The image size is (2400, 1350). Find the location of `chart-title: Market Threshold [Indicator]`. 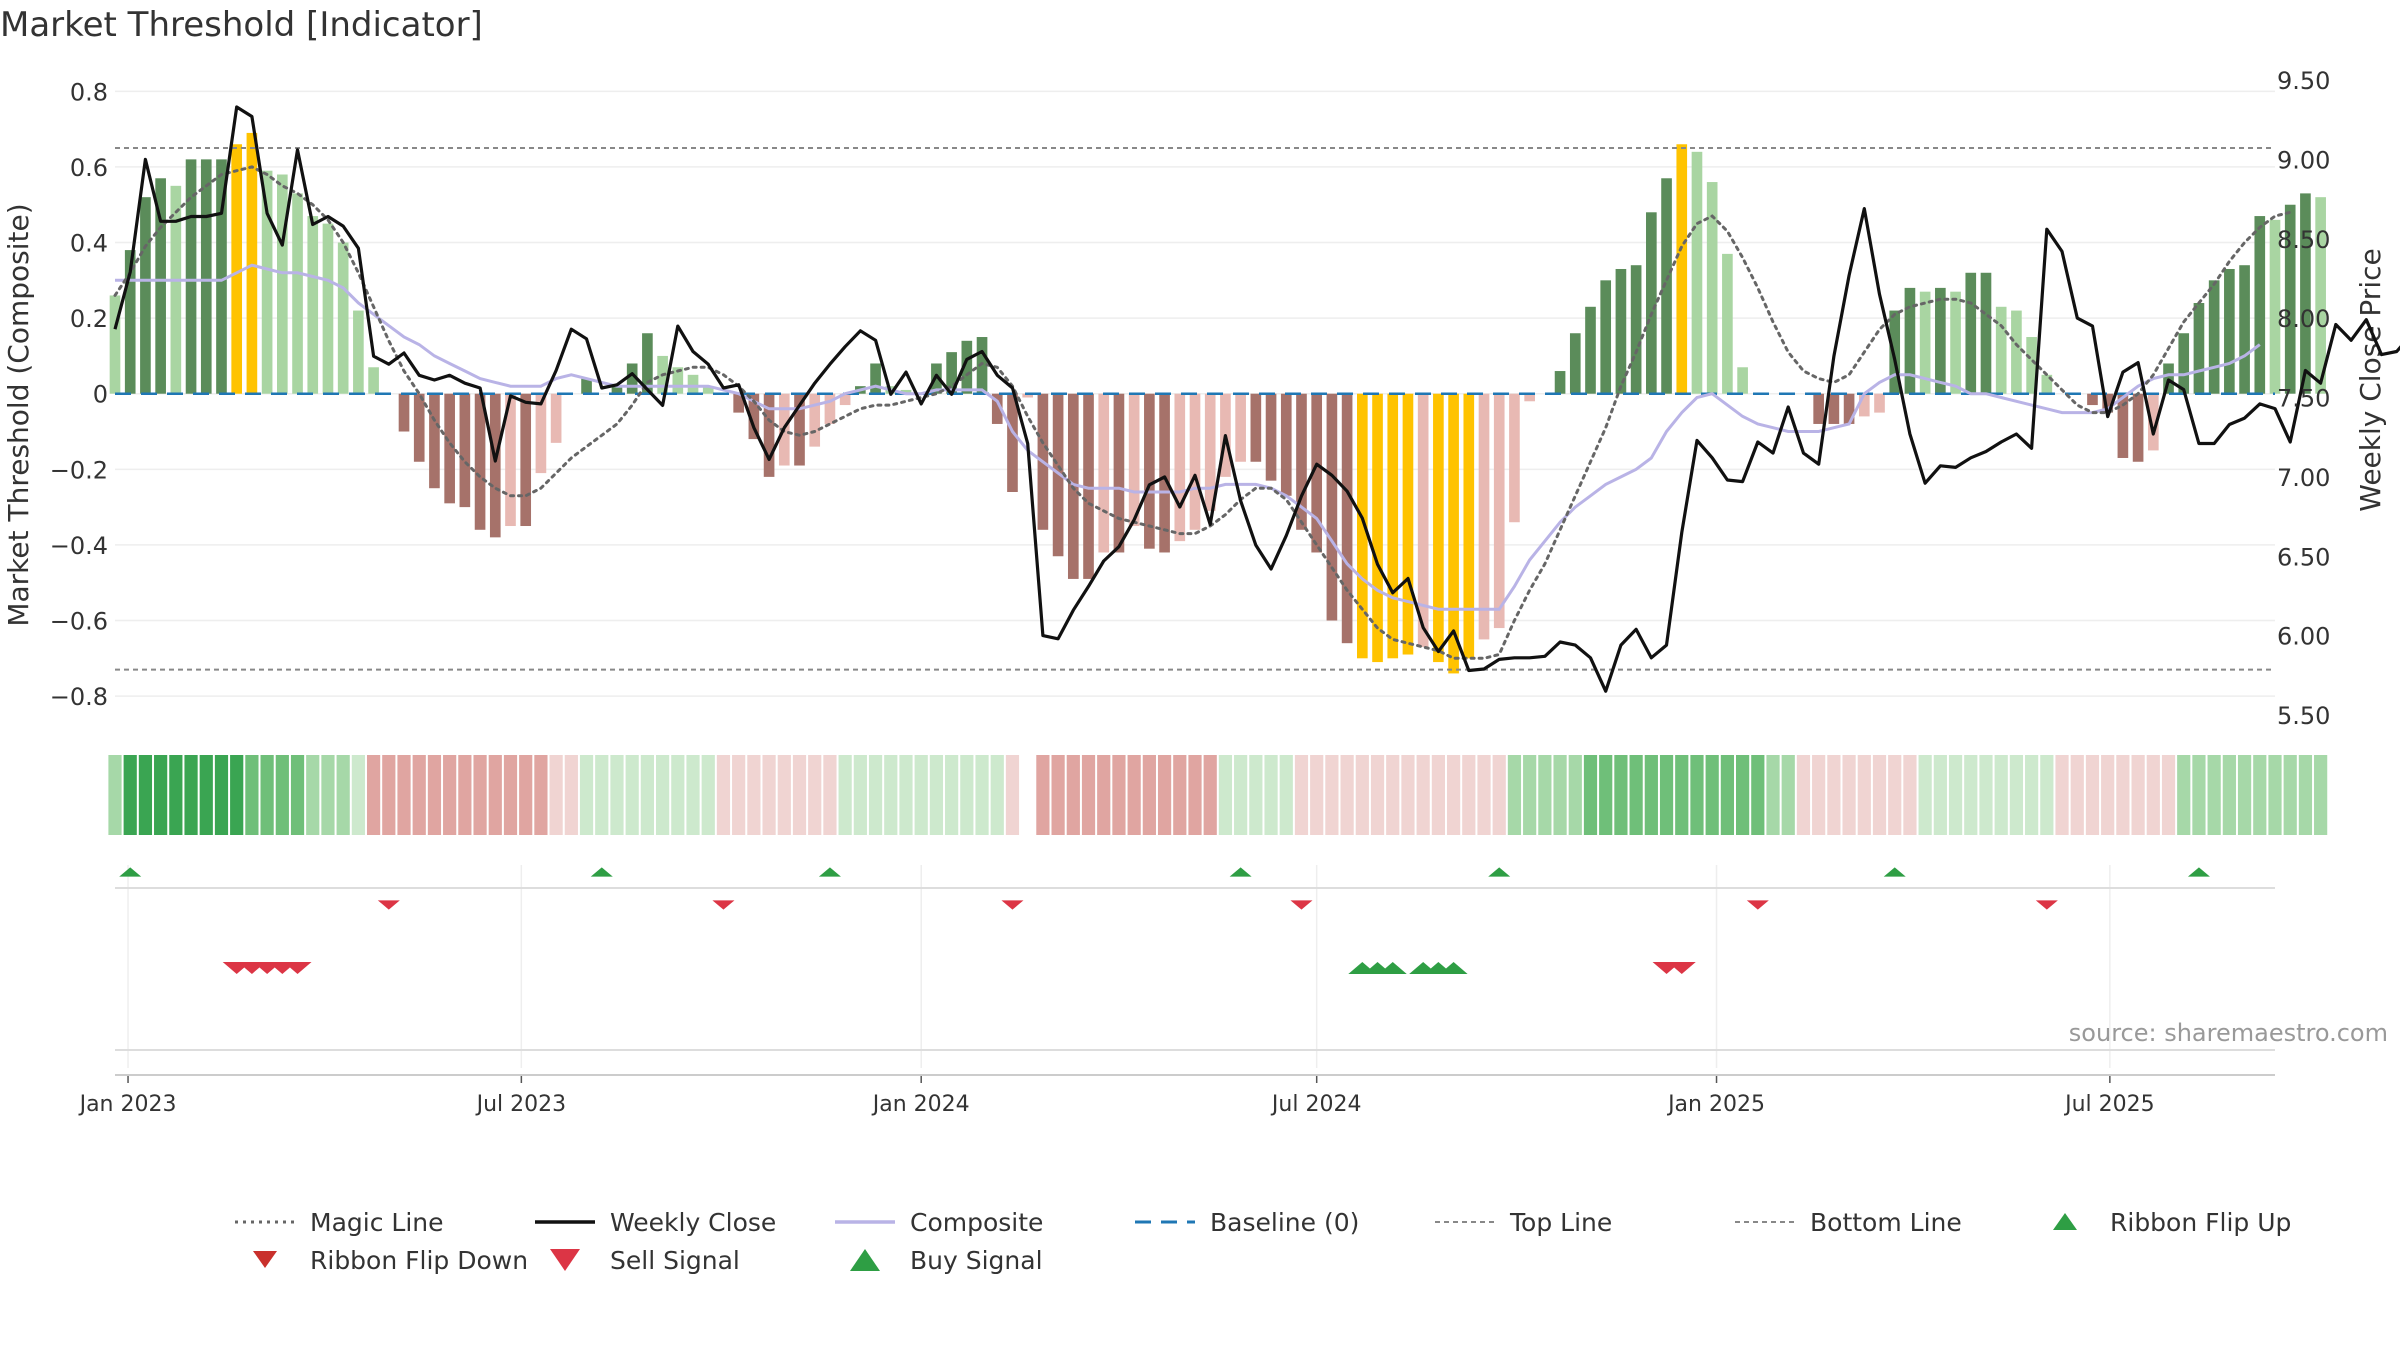

chart-title: Market Threshold [Indicator] is located at coordinates (241, 25).